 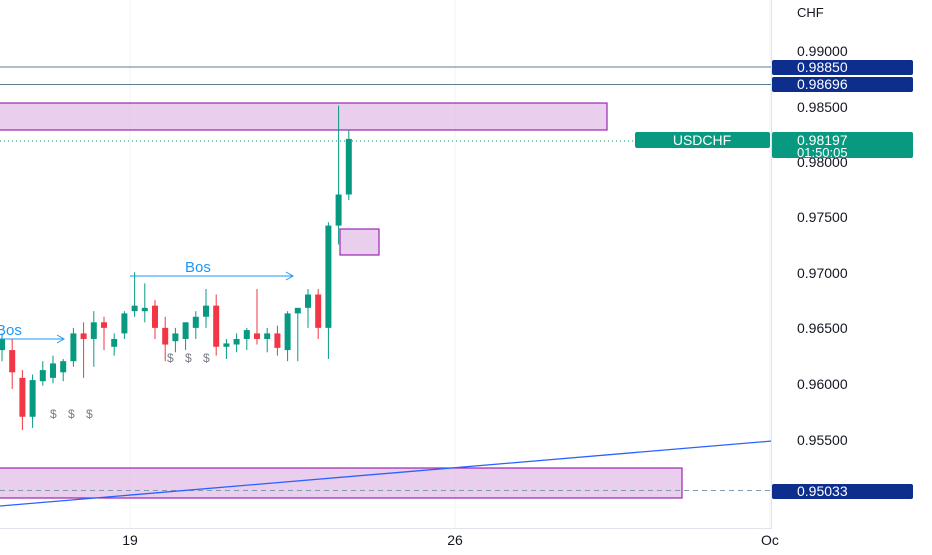 I want to click on demand-zone-bottom, so click(x=341, y=483).